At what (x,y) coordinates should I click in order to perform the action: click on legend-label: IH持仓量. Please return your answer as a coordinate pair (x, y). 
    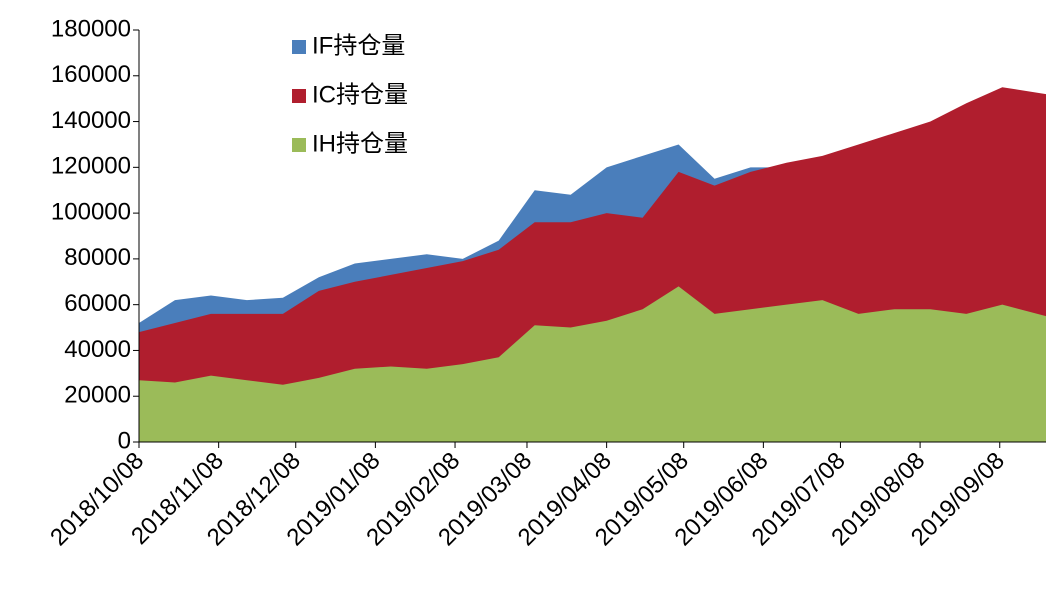
    Looking at the image, I should click on (360, 143).